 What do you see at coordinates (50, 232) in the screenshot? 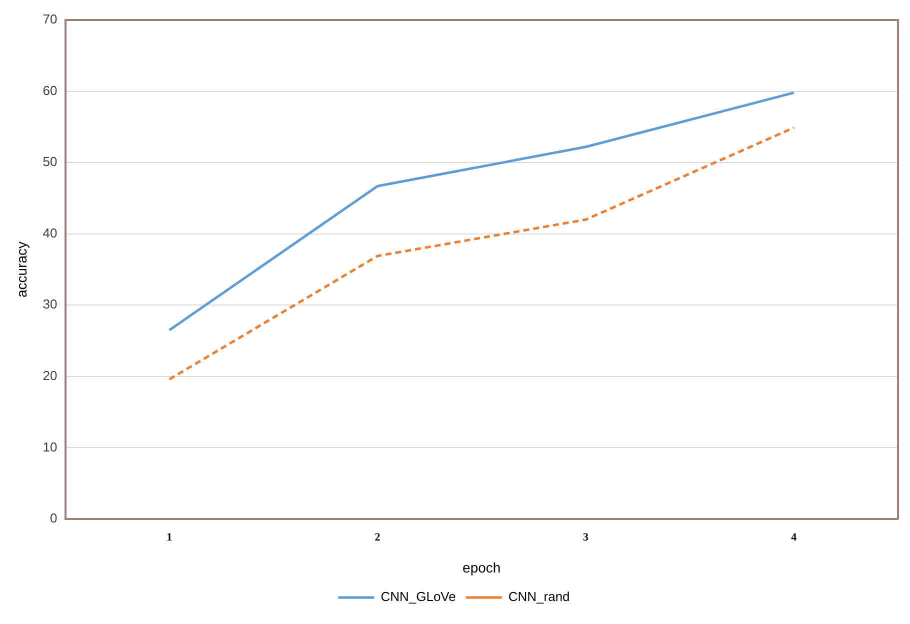
I see `y-tick-label: 40` at bounding box center [50, 232].